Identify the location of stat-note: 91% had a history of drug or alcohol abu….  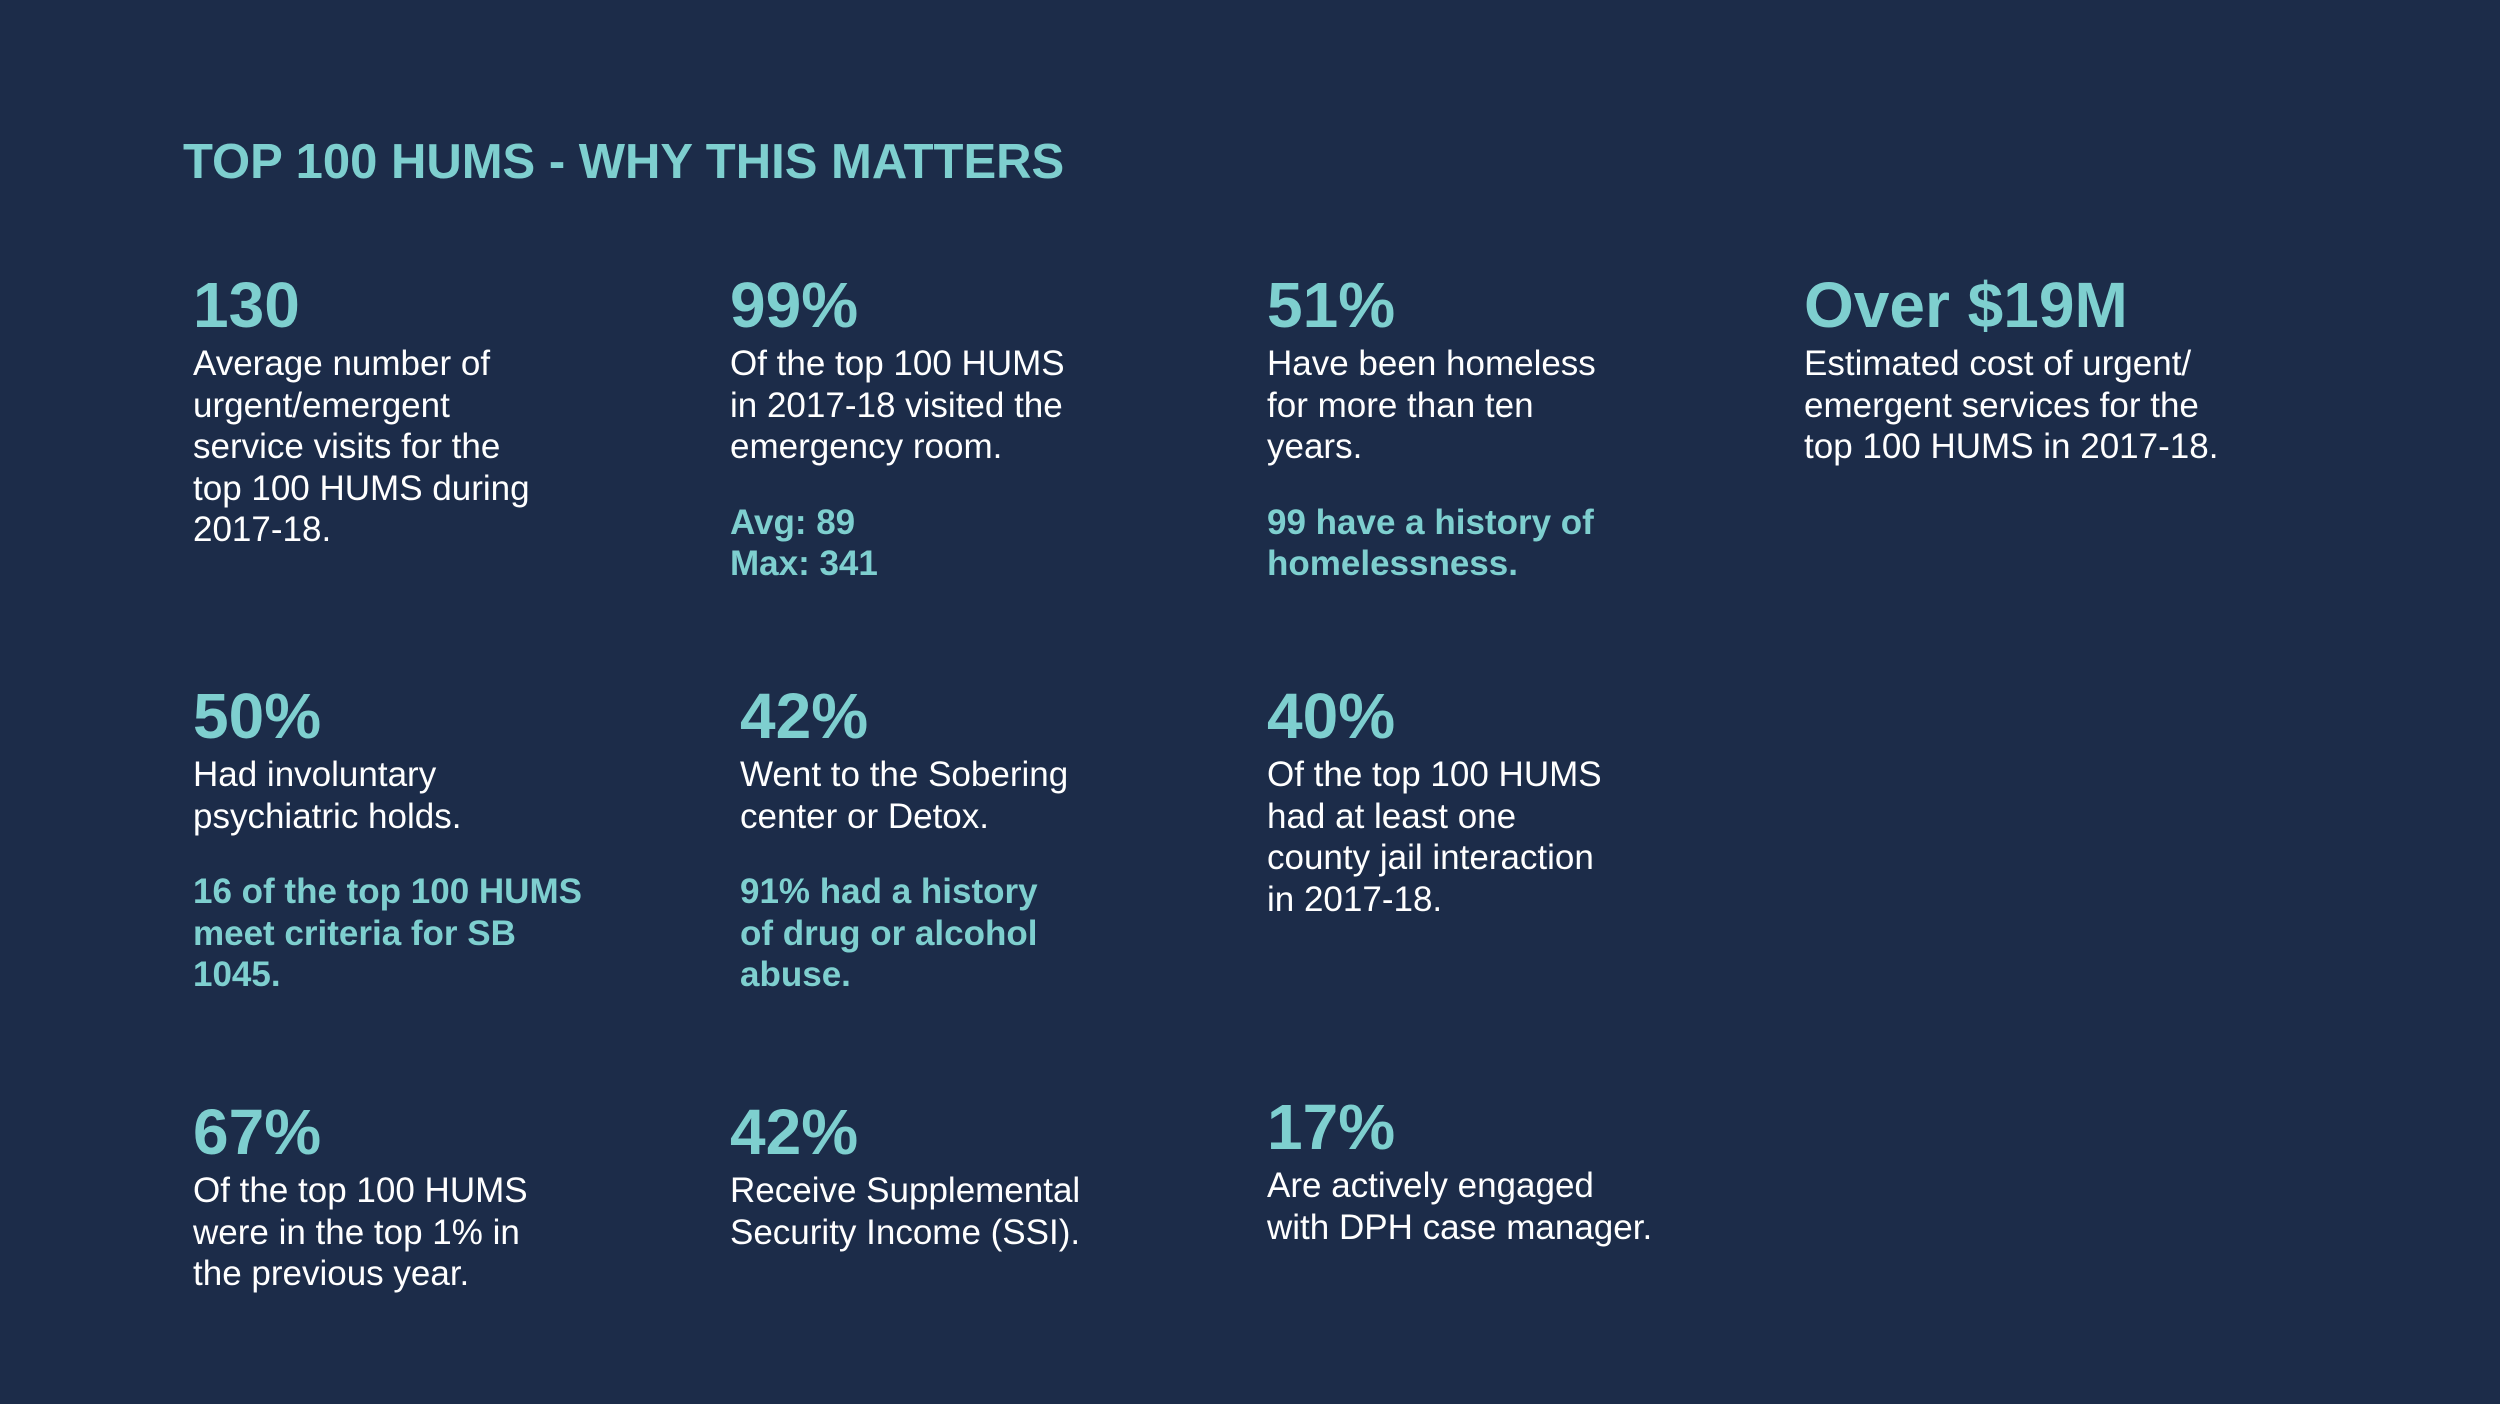
(889, 933).